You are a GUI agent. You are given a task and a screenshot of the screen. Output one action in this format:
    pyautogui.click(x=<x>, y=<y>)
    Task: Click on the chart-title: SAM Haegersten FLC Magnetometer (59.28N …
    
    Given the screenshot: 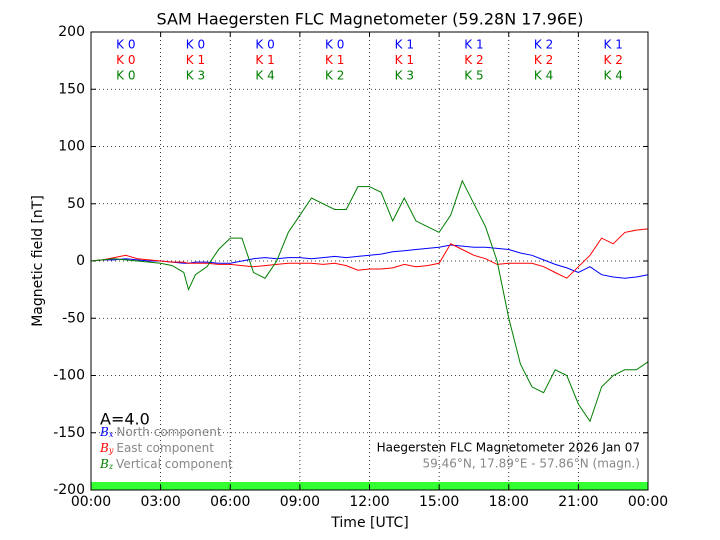 What is the action you would take?
    pyautogui.click(x=370, y=19)
    